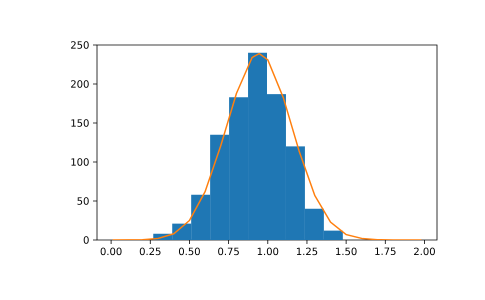 This screenshot has width=485, height=300. Describe the element at coordinates (150, 252) in the screenshot. I see `x-tick-label: 0.25` at that location.